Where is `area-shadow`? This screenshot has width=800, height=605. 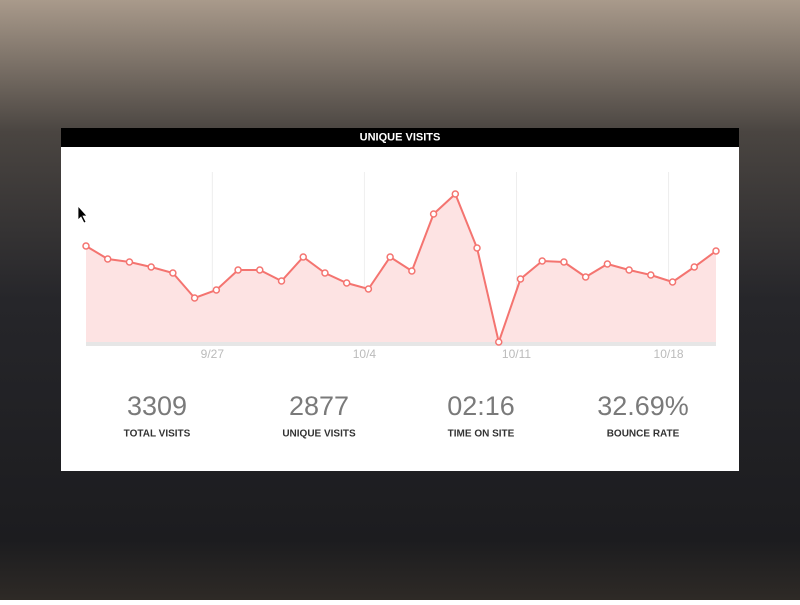
area-shadow is located at coordinates (401, 344).